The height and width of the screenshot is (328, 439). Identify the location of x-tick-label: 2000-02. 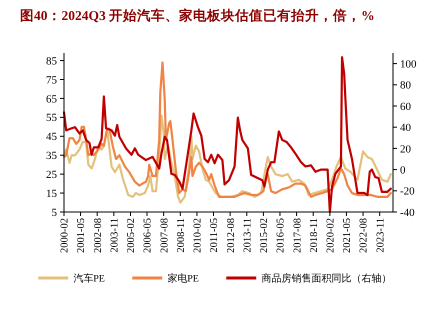
(65, 235).